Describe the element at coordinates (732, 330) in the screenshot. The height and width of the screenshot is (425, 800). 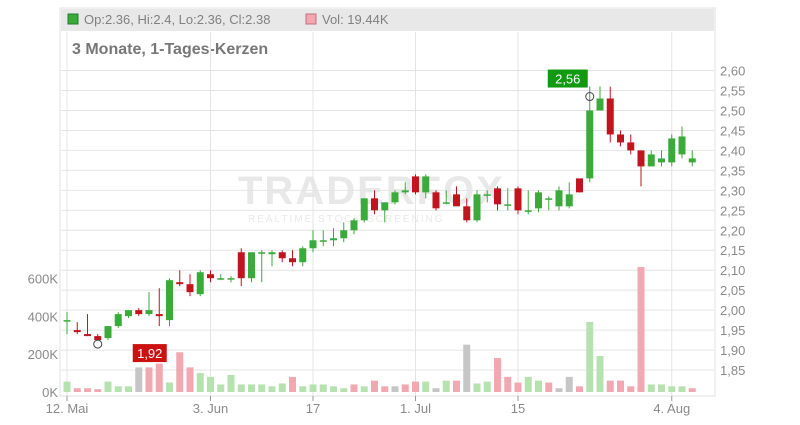
I see `price-tick-label: 1,95` at that location.